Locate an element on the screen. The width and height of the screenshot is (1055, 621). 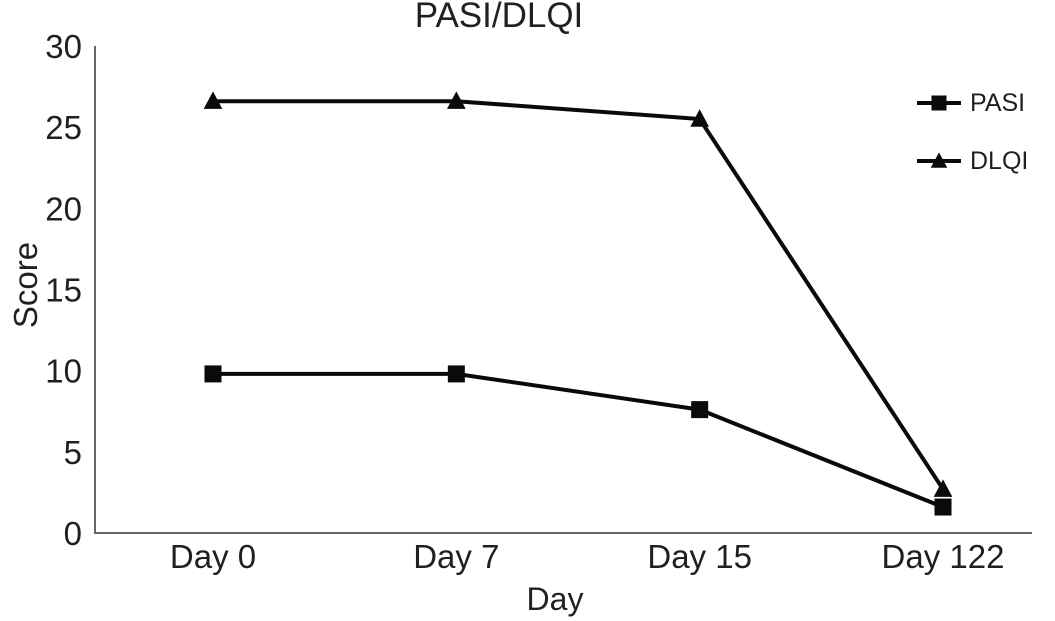
legend-square-marker-icon is located at coordinates (939, 103).